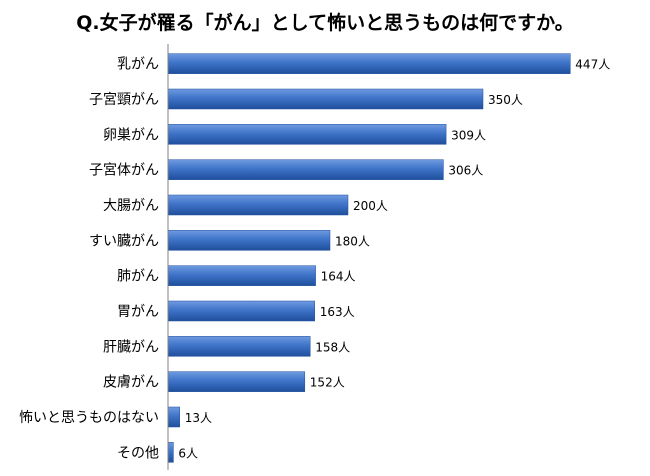 Image resolution: width=650 pixels, height=476 pixels. Describe the element at coordinates (138, 453) in the screenshot. I see `category-label: その他` at that location.